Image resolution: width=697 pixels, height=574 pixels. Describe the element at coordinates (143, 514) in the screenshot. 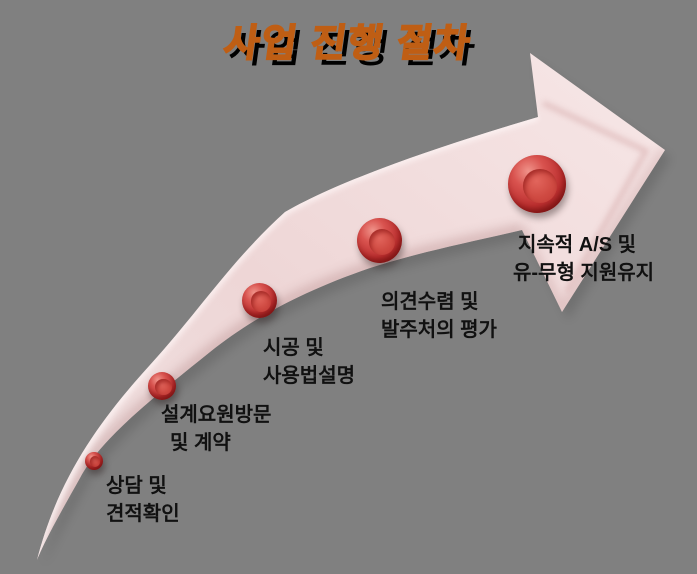

I see `stage-label-line: 견적확인` at that location.